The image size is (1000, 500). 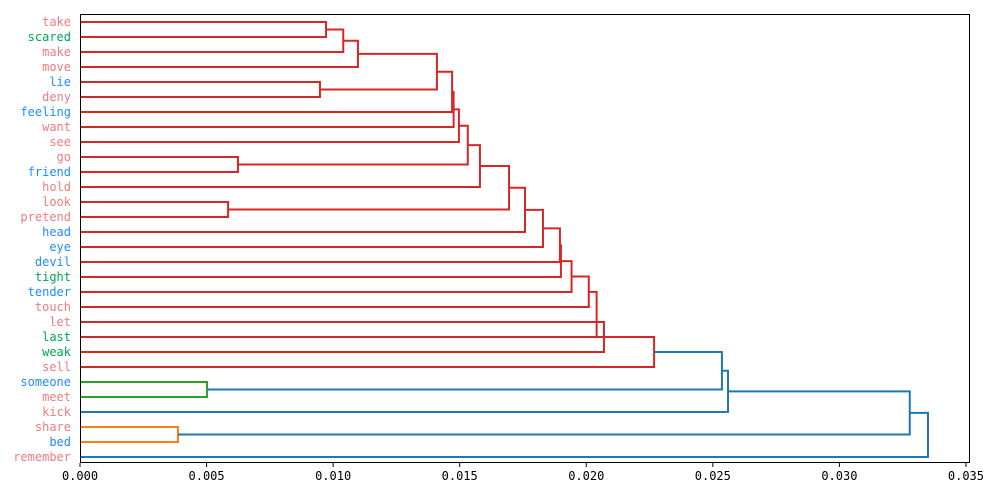 What do you see at coordinates (53, 427) in the screenshot?
I see `leaf-label-share: share` at bounding box center [53, 427].